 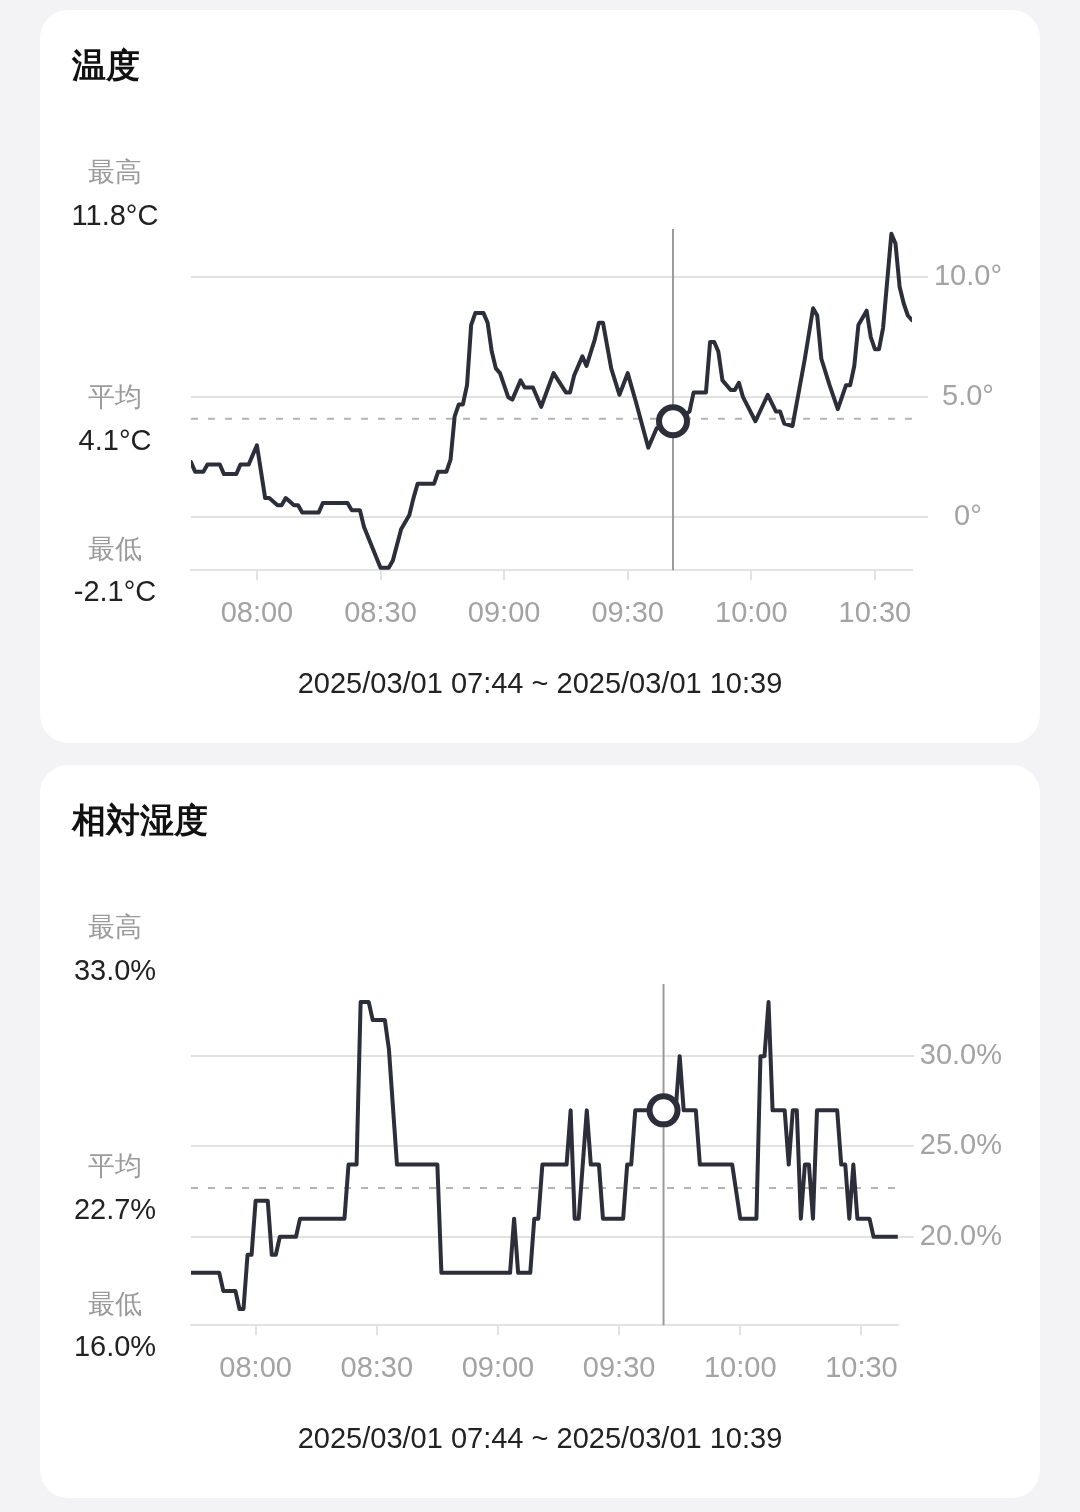 I want to click on text: 16.0%, so click(x=115, y=1346).